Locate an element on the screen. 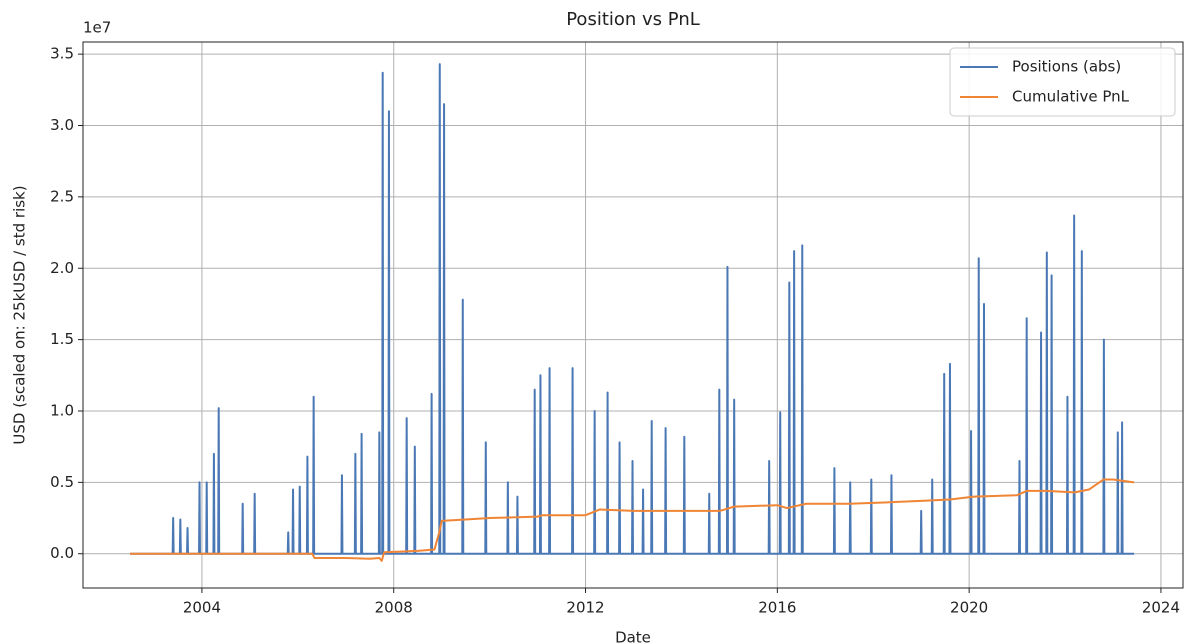 This screenshot has width=1195, height=644. y-tick-label: 3.0 is located at coordinates (62, 125).